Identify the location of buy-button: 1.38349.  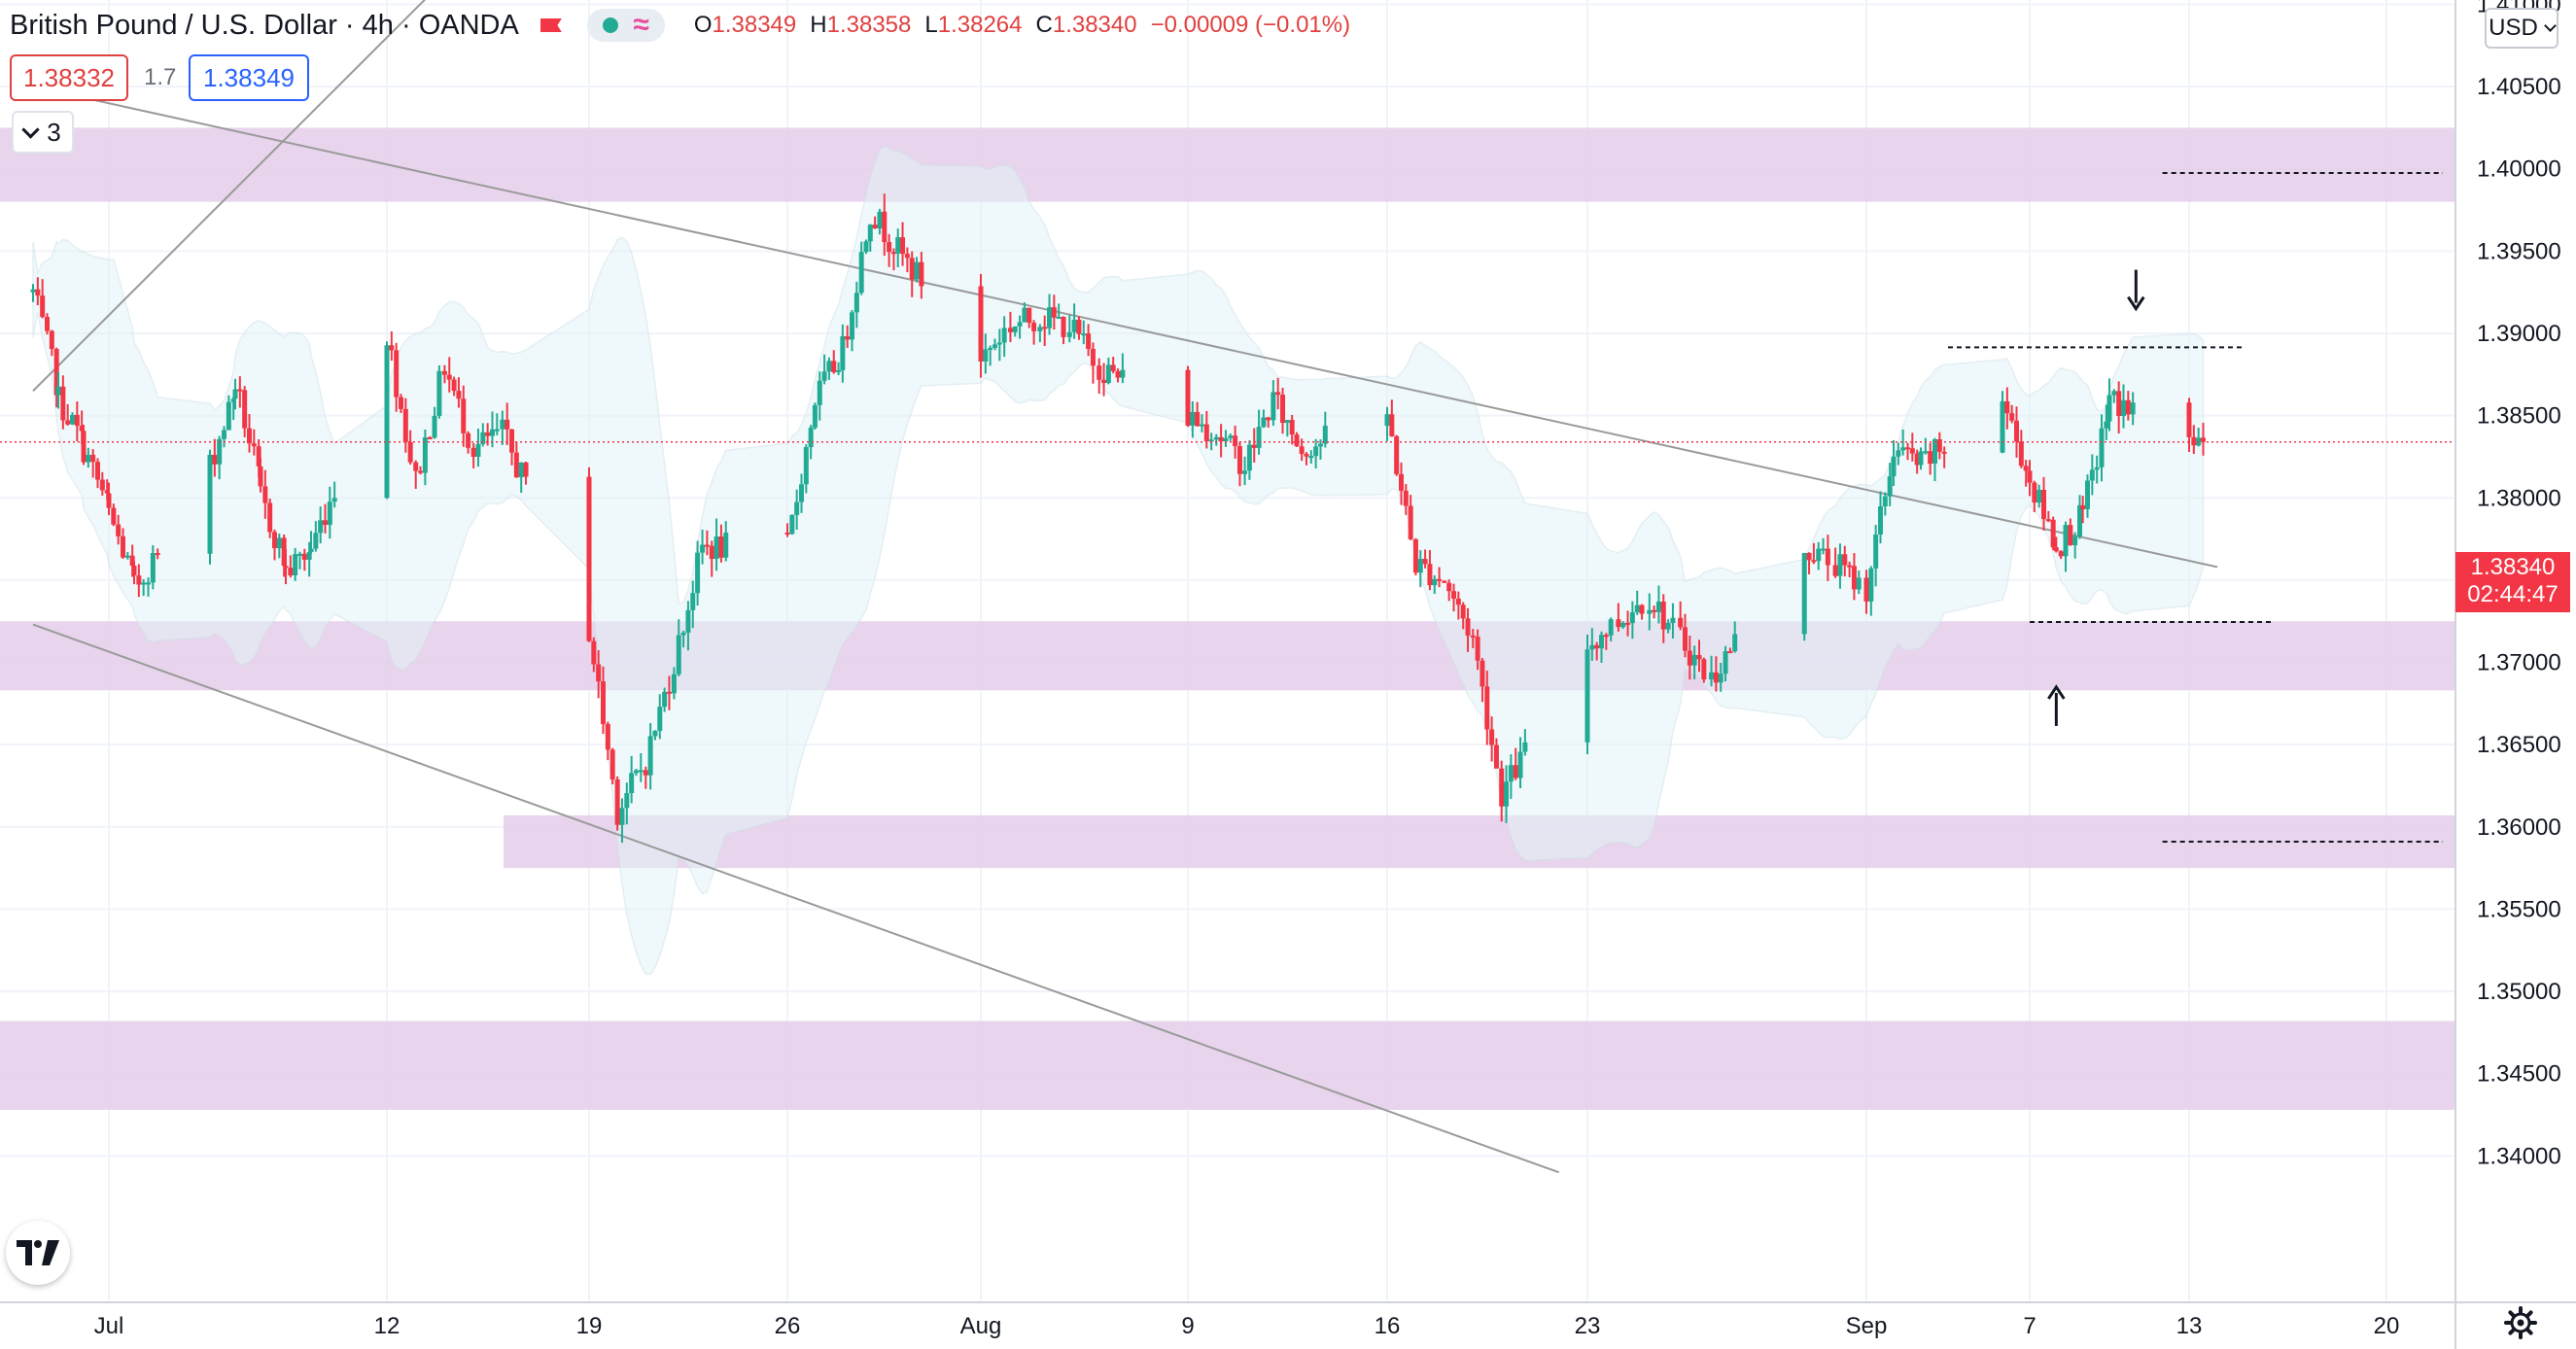
(249, 77).